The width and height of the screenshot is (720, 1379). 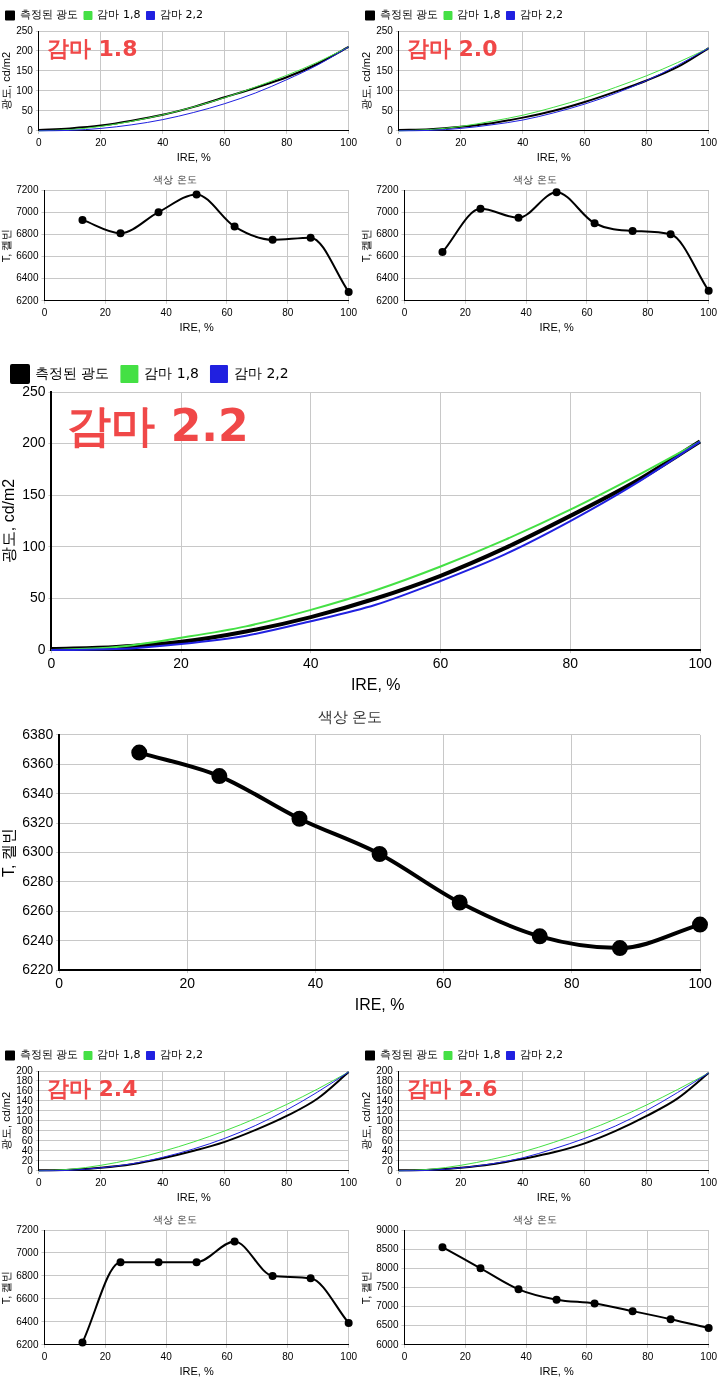 I want to click on y-tick-label: 7200, so click(x=387, y=189).